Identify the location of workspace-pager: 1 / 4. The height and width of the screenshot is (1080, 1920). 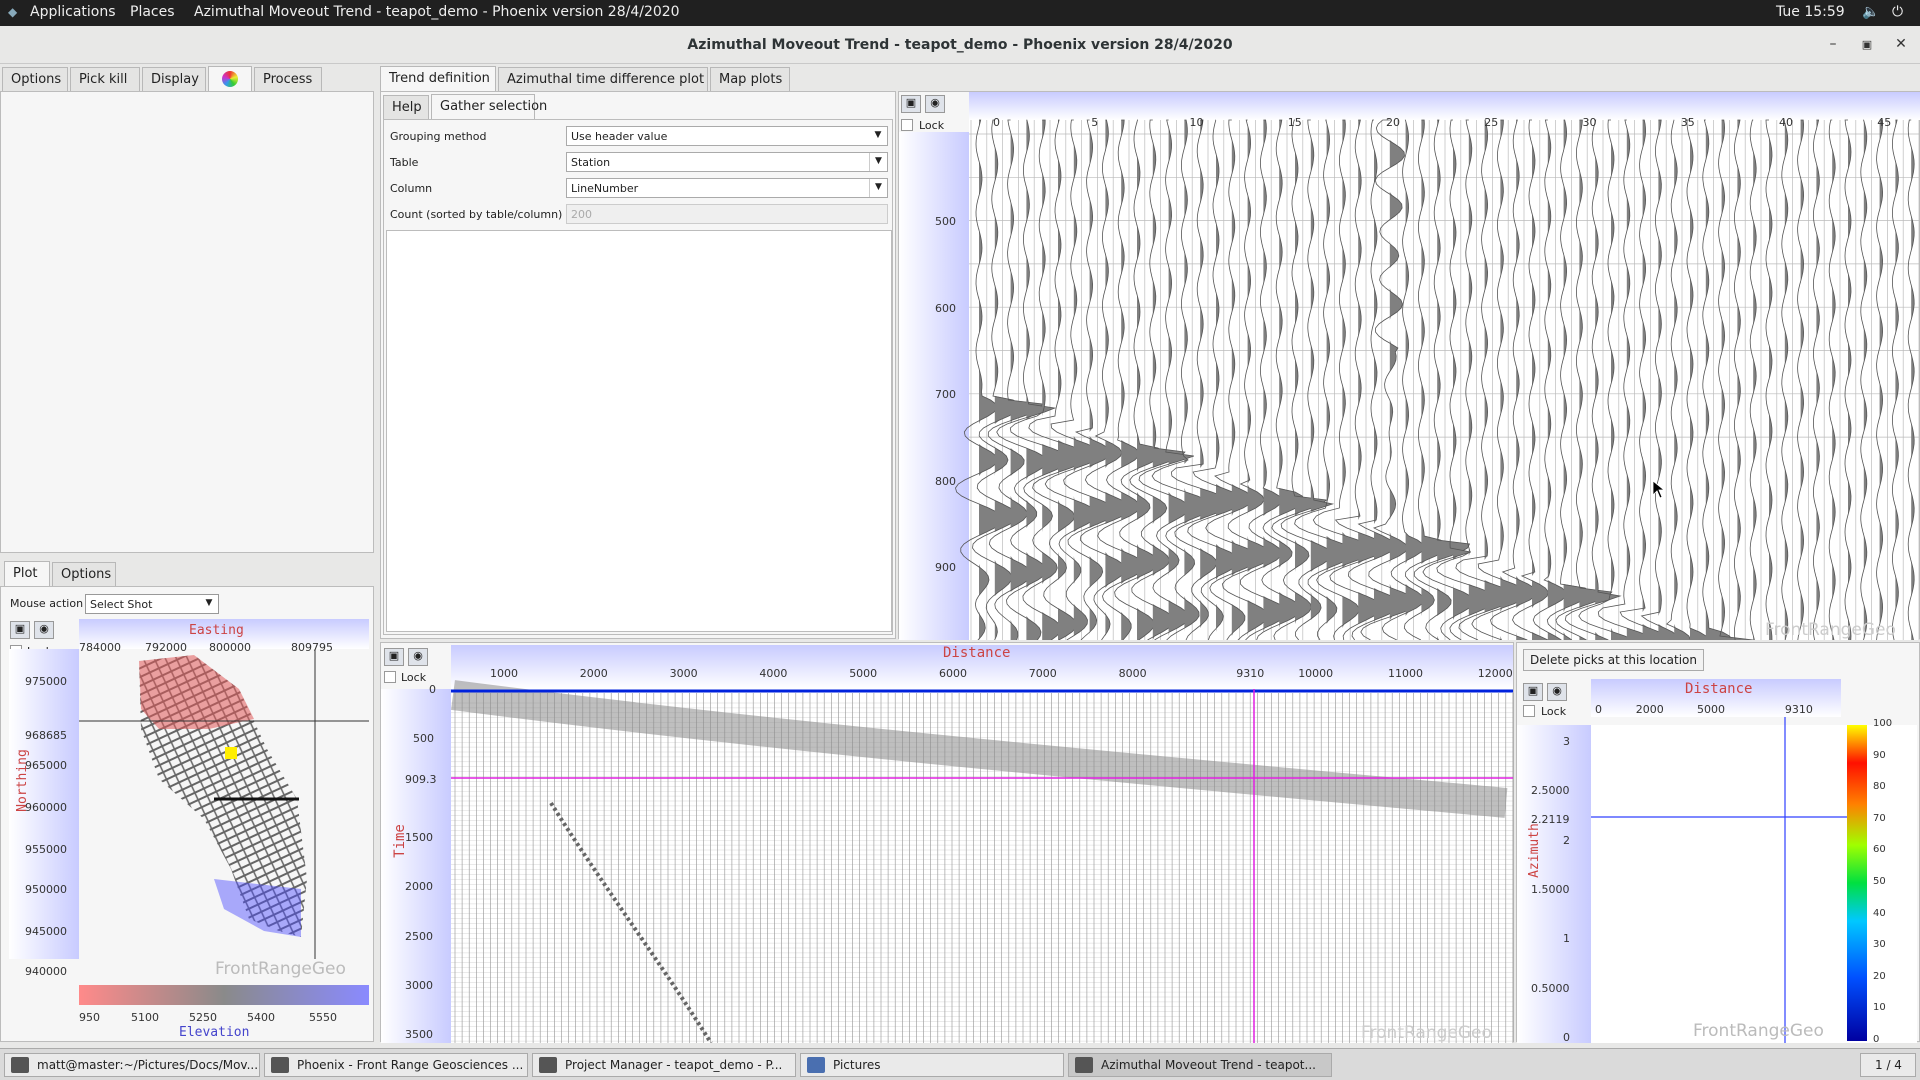
(1888, 1065).